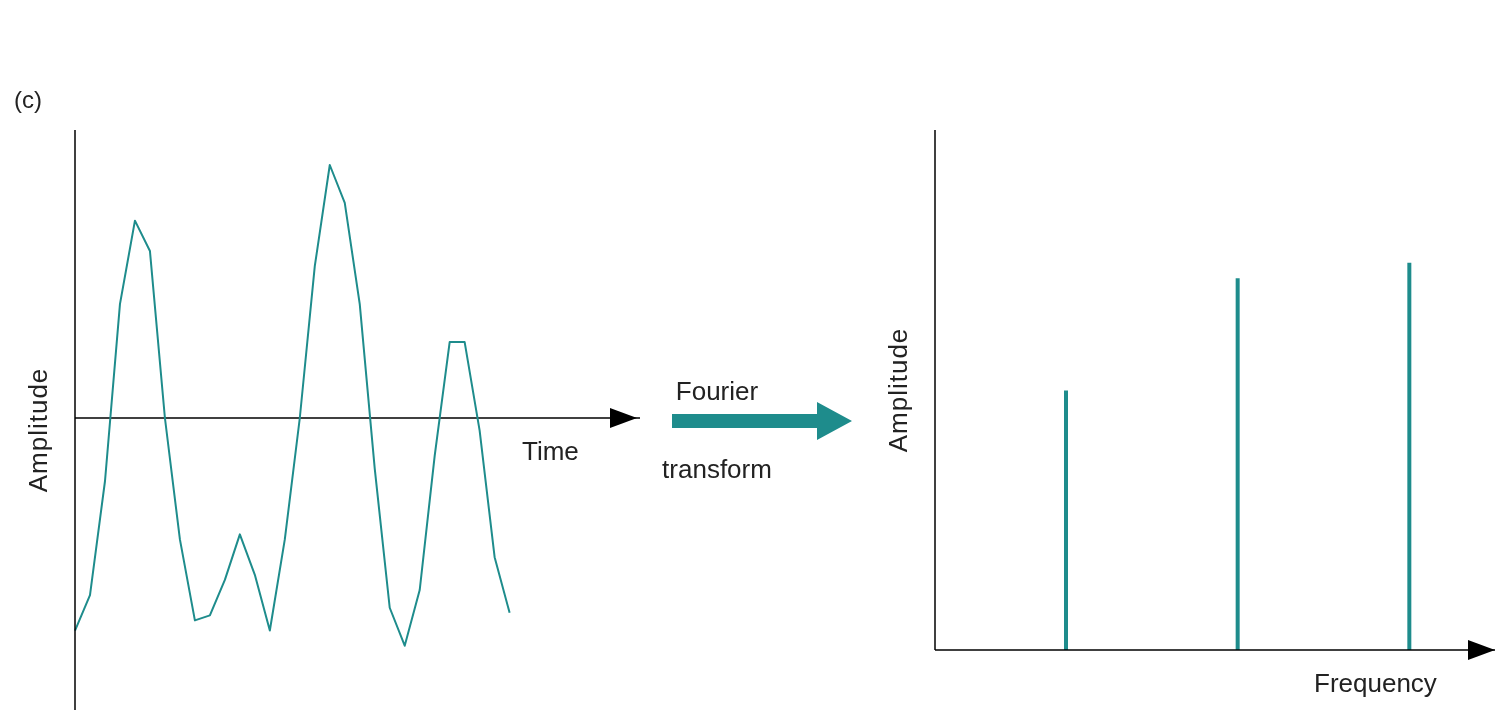 This screenshot has height=717, width=1495. What do you see at coordinates (1375, 683) in the screenshot?
I see `x-axis-title: Frequency` at bounding box center [1375, 683].